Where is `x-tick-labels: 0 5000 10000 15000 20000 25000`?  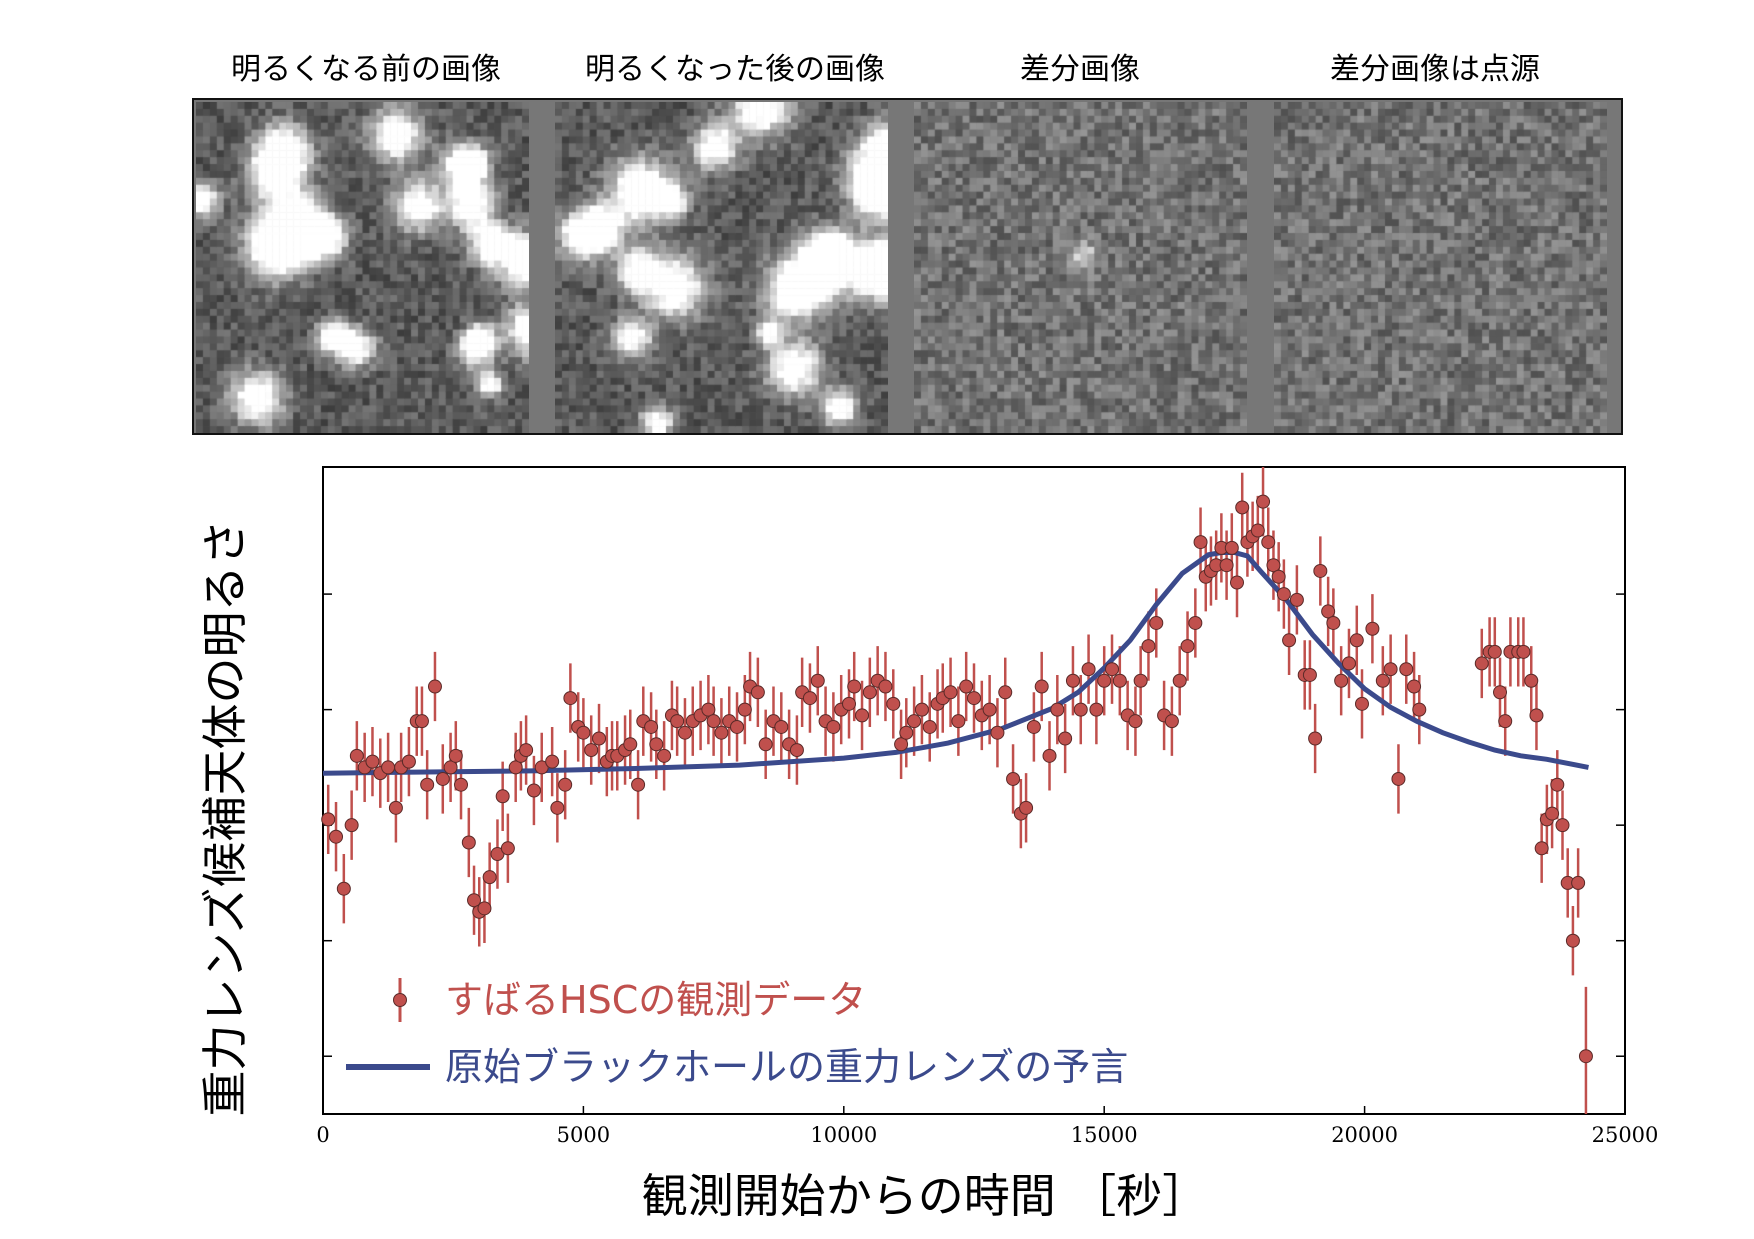 x-tick-labels: 0 5000 10000 15000 20000 25000 is located at coordinates (987, 1135).